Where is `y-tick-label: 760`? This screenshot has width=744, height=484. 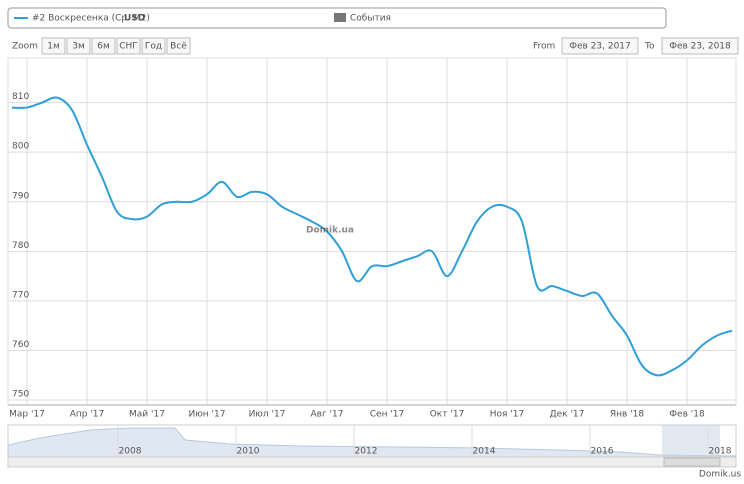
y-tick-label: 760 is located at coordinates (20, 345).